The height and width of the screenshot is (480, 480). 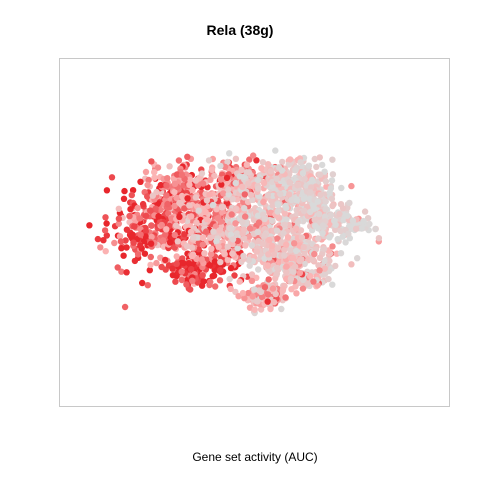 What do you see at coordinates (240, 30) in the screenshot?
I see `chart-title: Rela (38g)` at bounding box center [240, 30].